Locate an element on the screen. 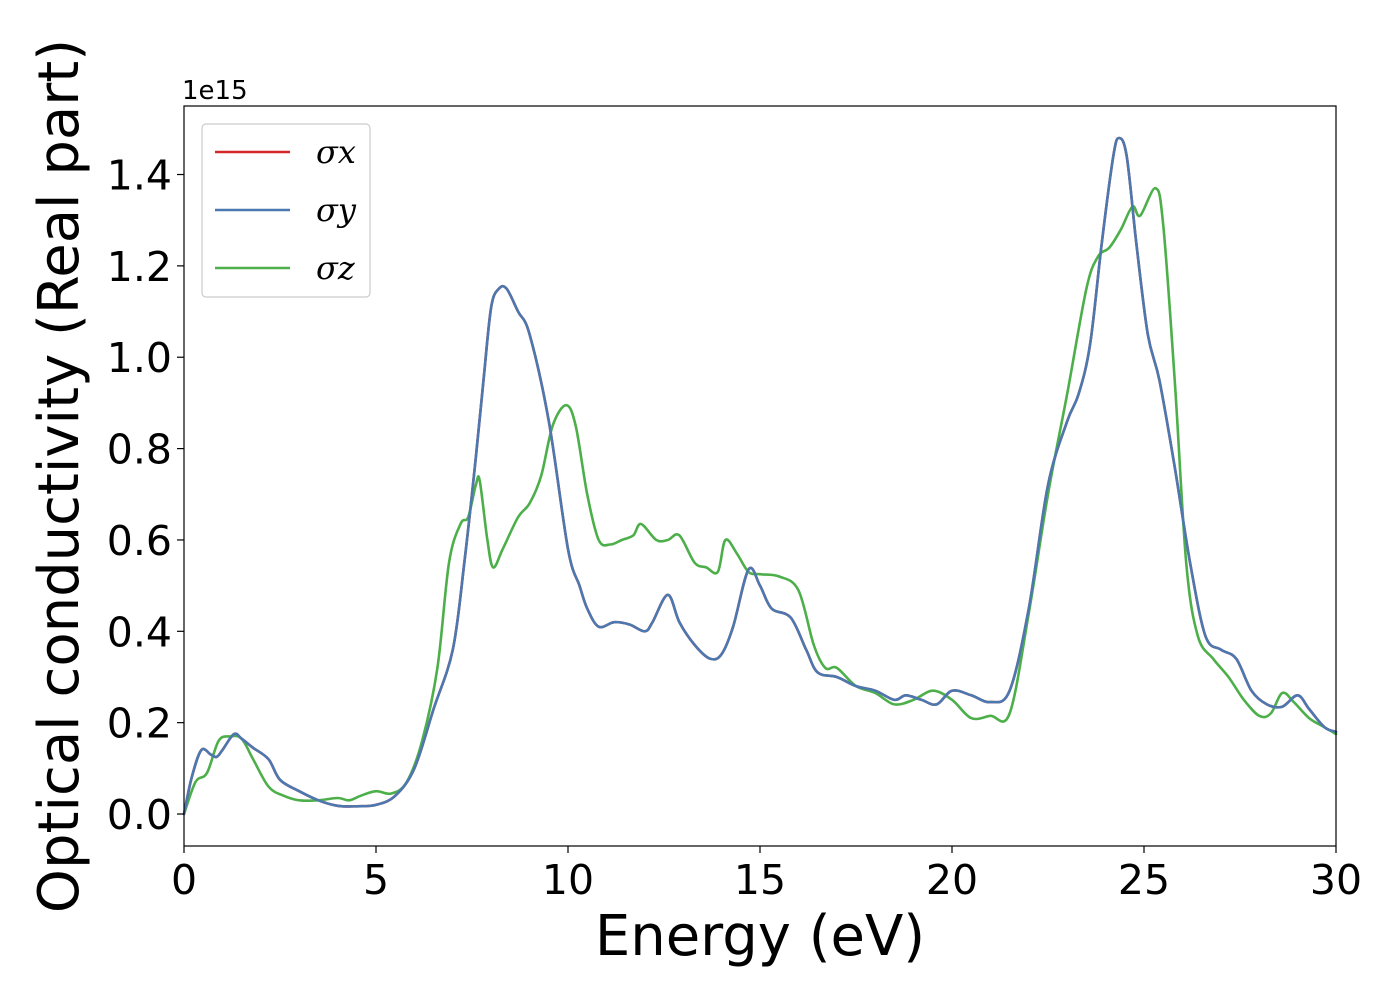 The width and height of the screenshot is (1400, 1000). x-tick-label: 20 is located at coordinates (952, 880).